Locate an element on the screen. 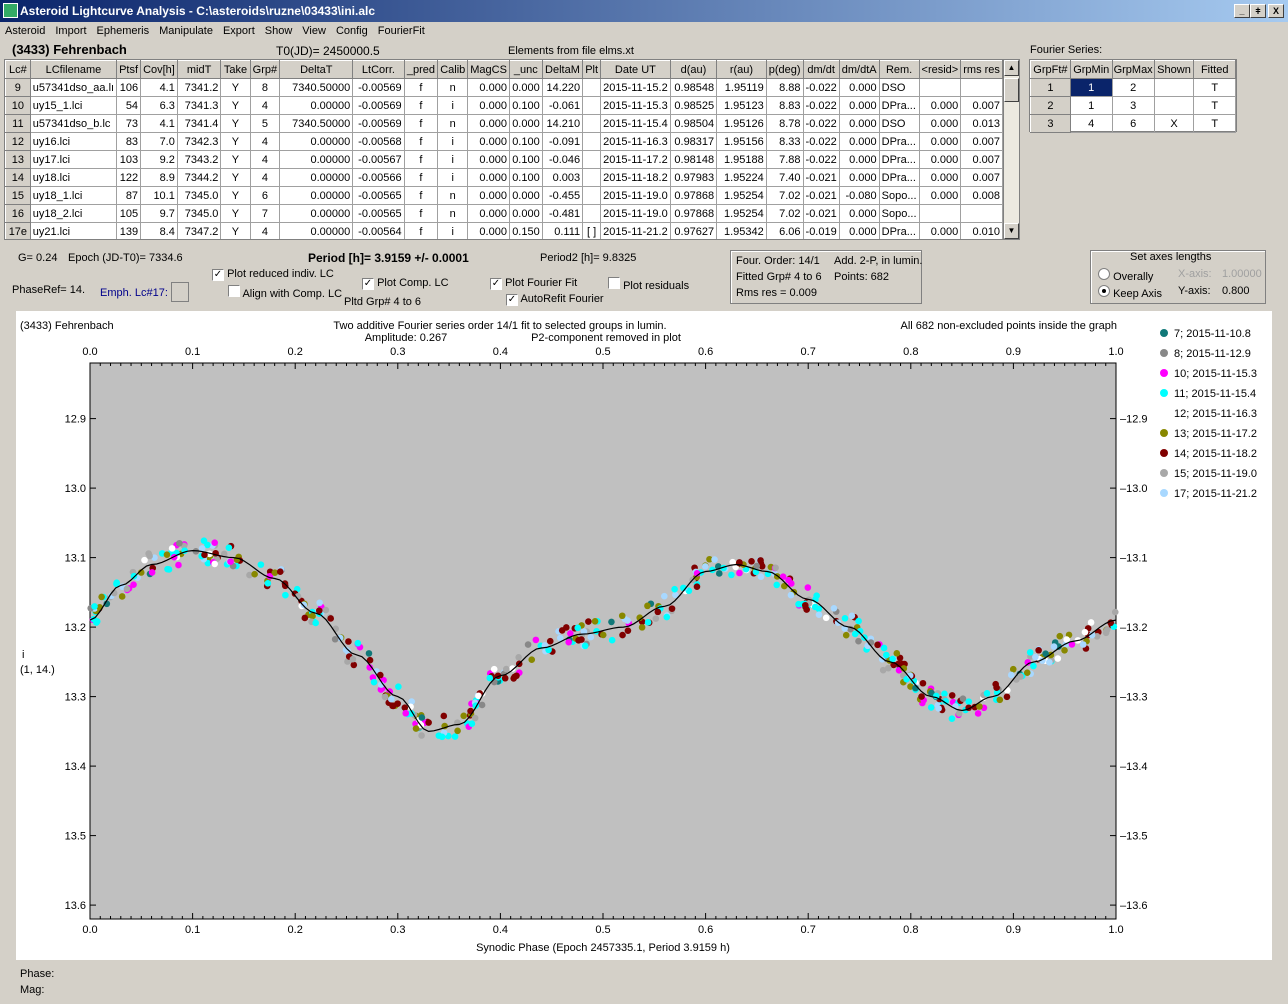  table-cell: 2015-11-19.0 is located at coordinates (635, 213).